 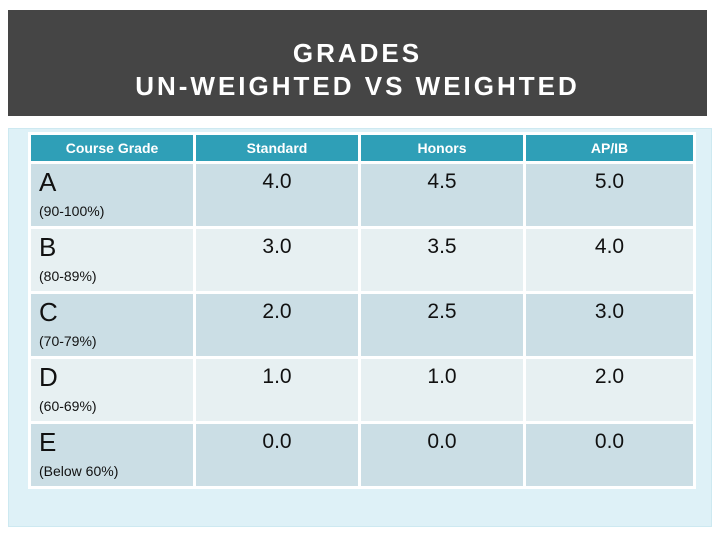 I want to click on header-course-grade: Course Grade, so click(x=112, y=148).